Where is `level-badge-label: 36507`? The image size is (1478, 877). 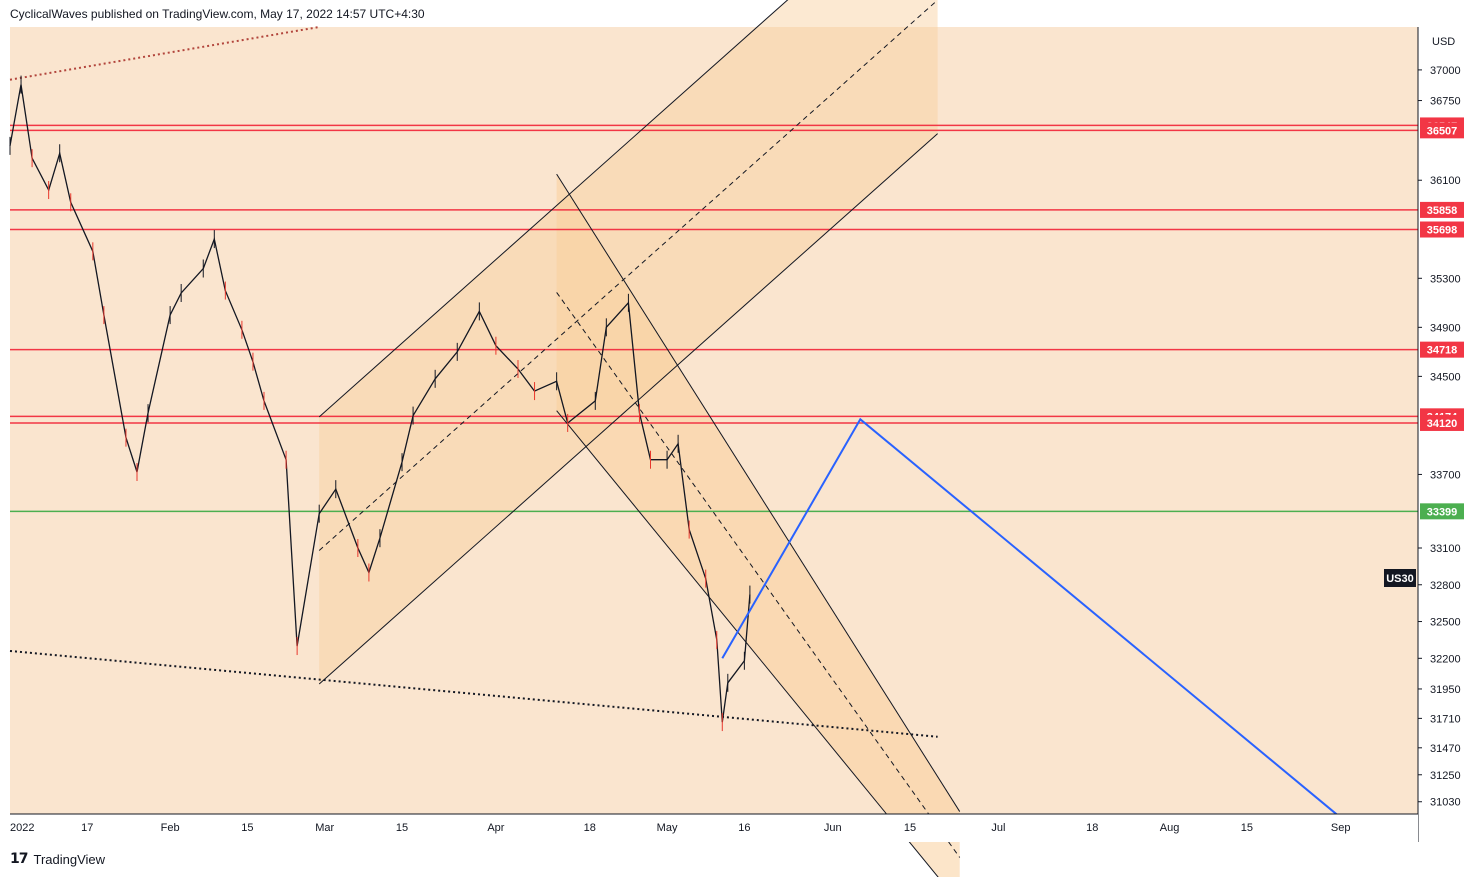 level-badge-label: 36507 is located at coordinates (1442, 131).